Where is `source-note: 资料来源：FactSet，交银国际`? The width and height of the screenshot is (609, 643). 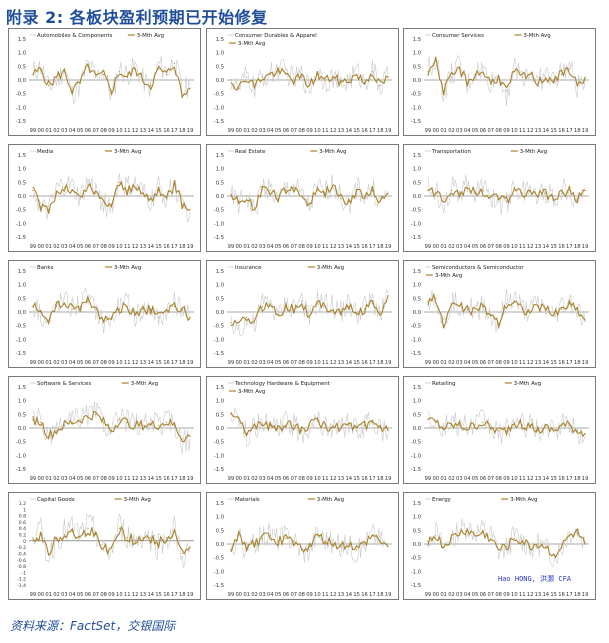 source-note: 资料来源：FactSet，交银国际 is located at coordinates (93, 626).